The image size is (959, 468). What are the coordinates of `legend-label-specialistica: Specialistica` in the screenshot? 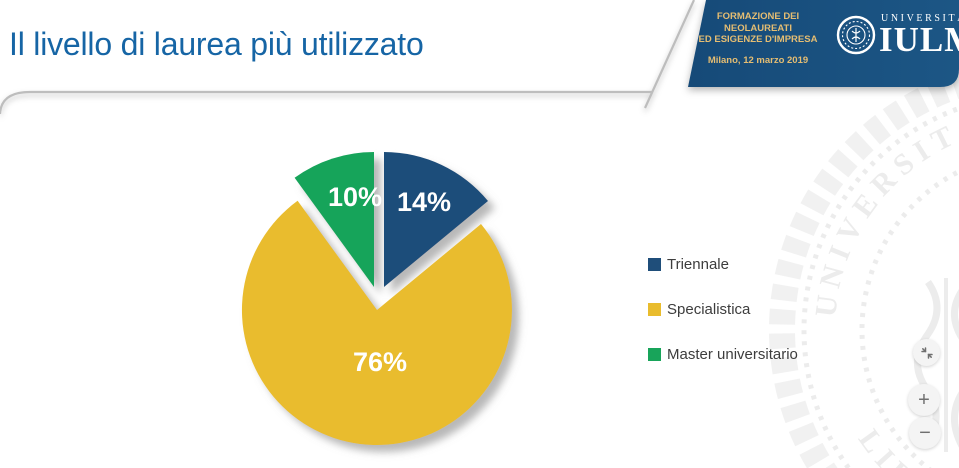 It's located at (709, 309).